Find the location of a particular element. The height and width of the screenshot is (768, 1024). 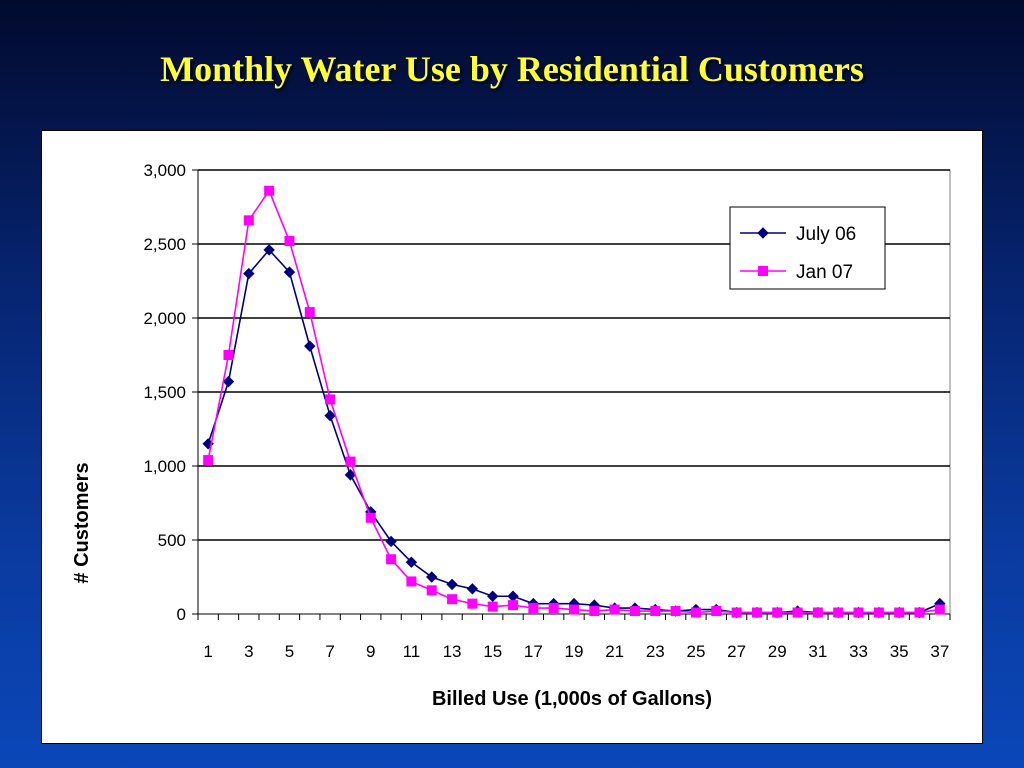

x-tick-label: 15 is located at coordinates (492, 651).